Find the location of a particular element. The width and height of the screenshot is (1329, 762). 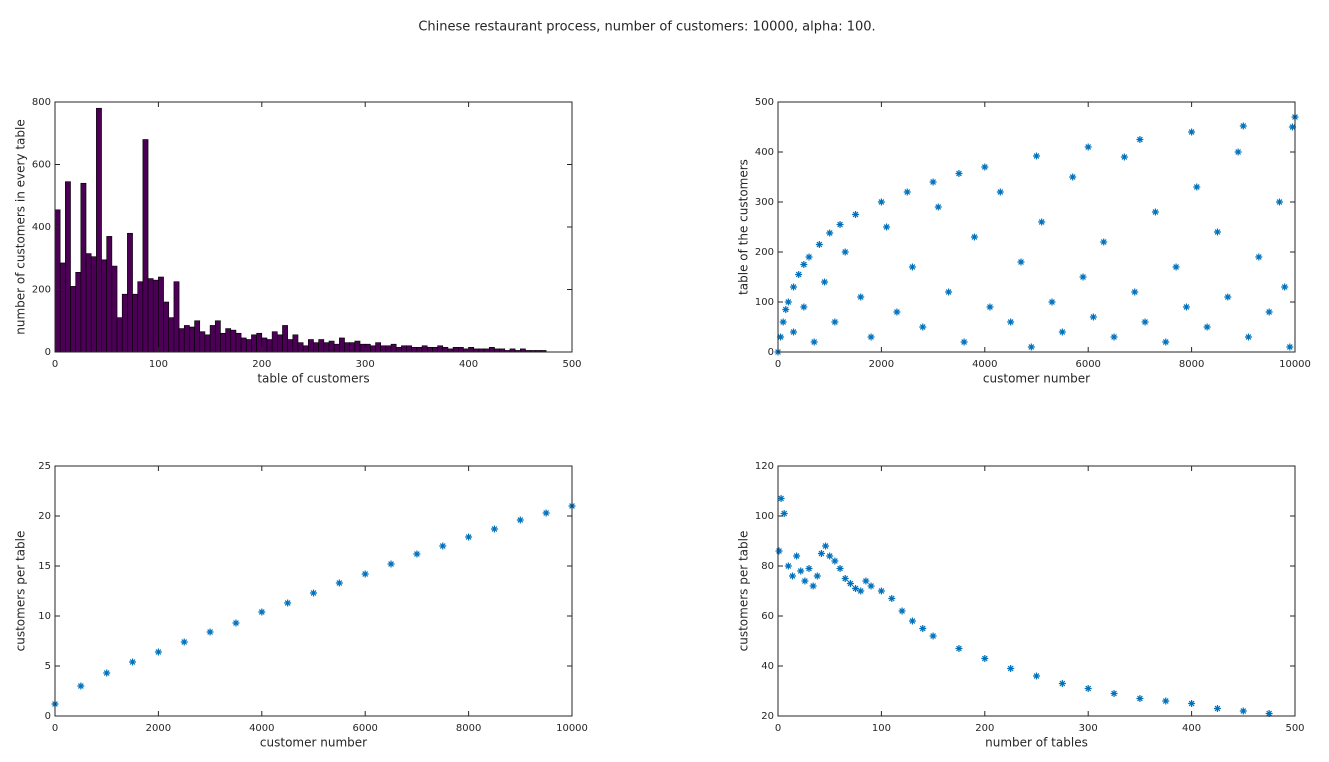

x-tick-label: 10000 is located at coordinates (572, 728).